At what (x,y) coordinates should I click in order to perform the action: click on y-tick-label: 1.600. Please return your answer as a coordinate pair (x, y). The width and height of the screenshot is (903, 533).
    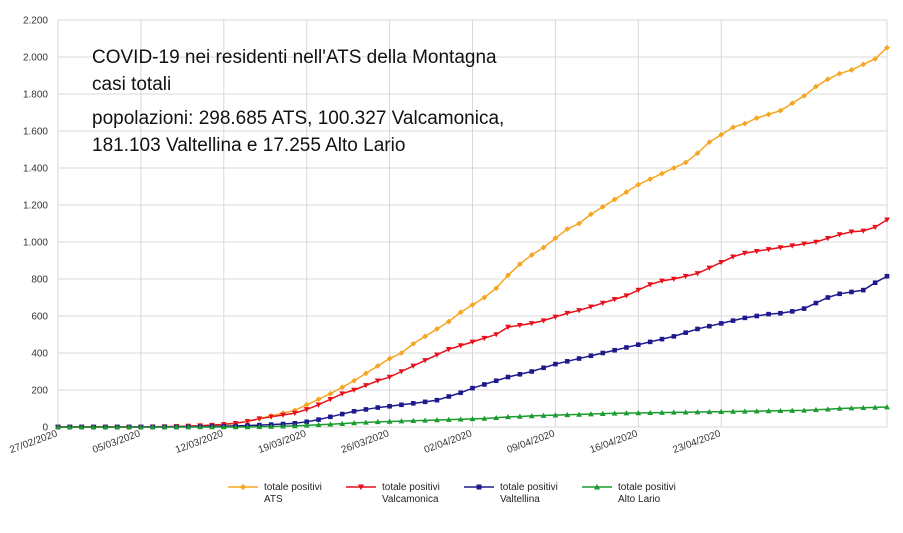
    Looking at the image, I should click on (35, 132).